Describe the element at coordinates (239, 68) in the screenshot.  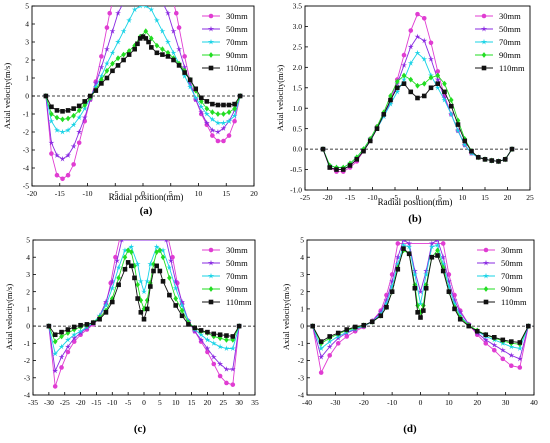
I see `legend-label: 110mm` at that location.